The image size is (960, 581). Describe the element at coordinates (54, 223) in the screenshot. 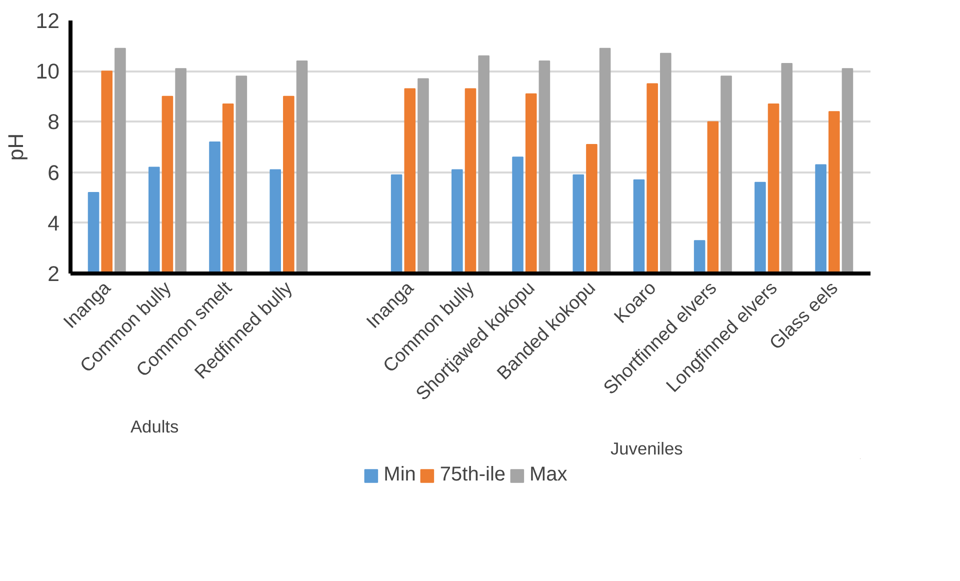

I see `y-tick-label: 4` at that location.